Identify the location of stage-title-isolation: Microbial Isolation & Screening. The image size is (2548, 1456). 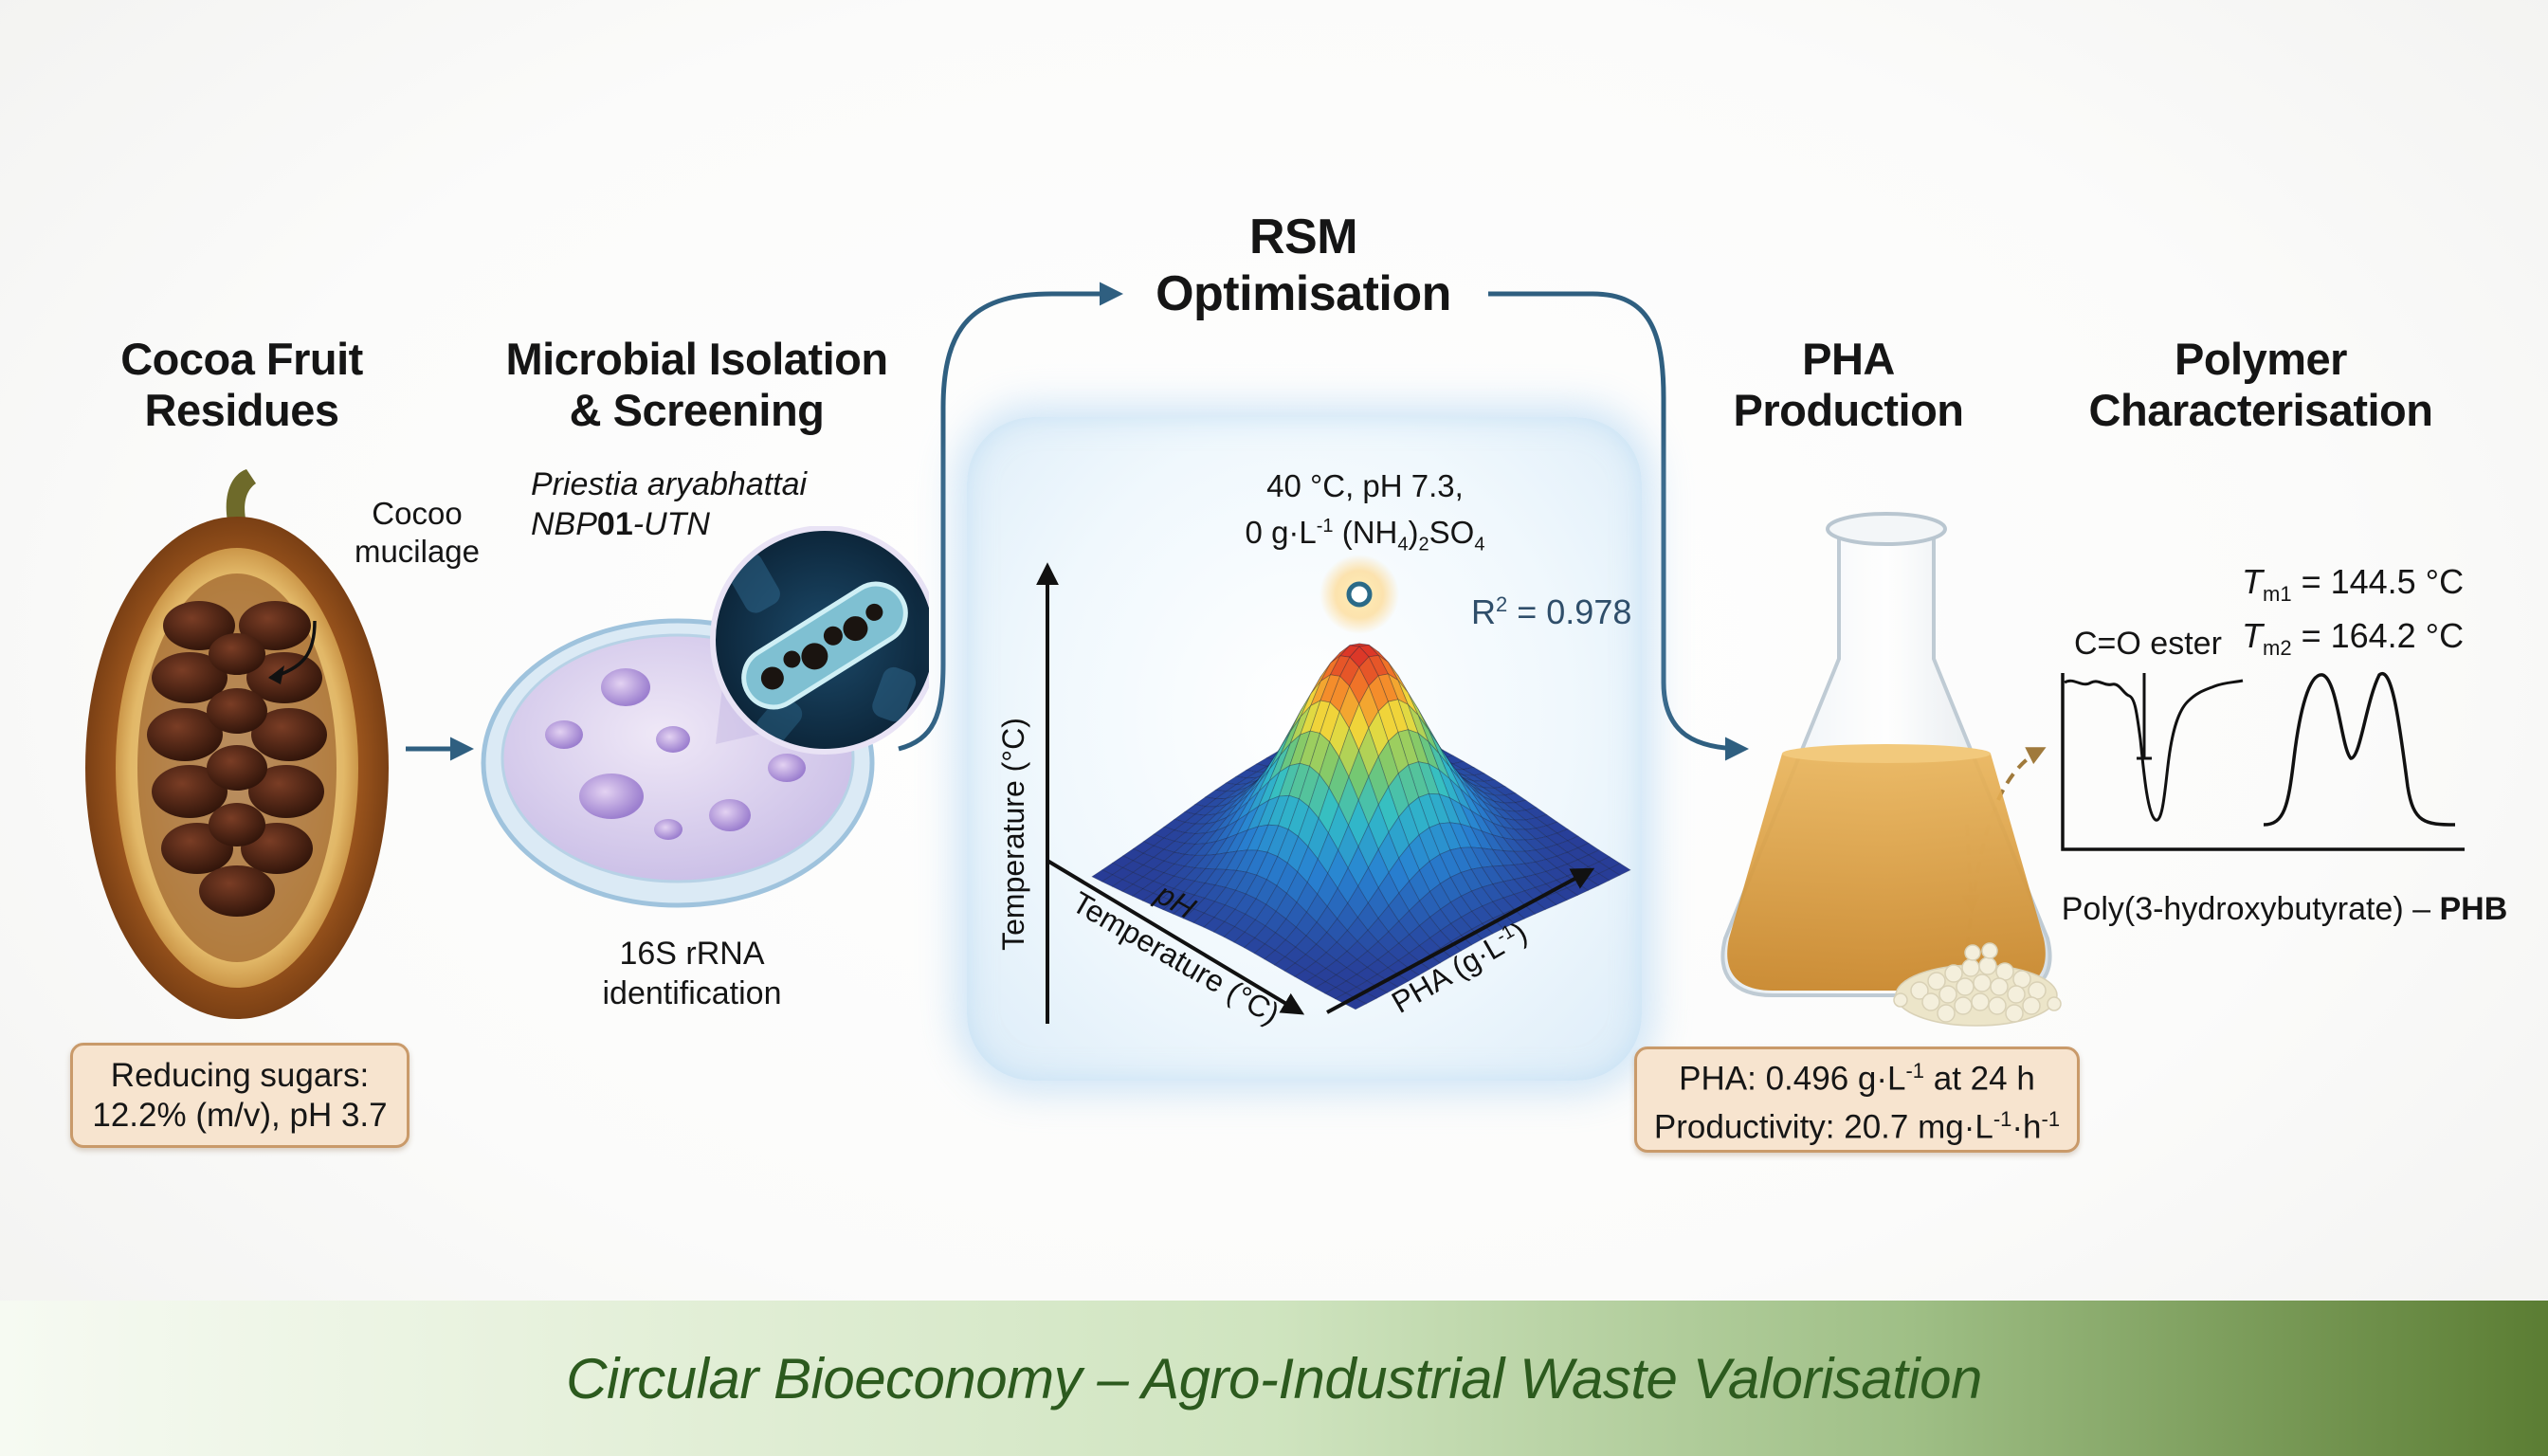
(696, 384).